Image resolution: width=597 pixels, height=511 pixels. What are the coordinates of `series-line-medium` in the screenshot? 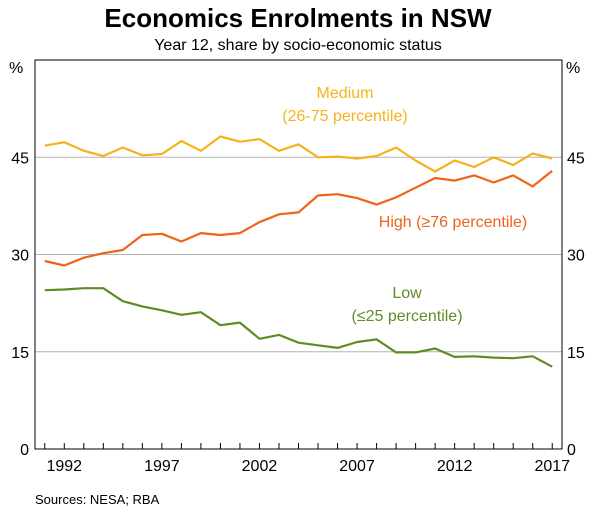 It's located at (298, 154).